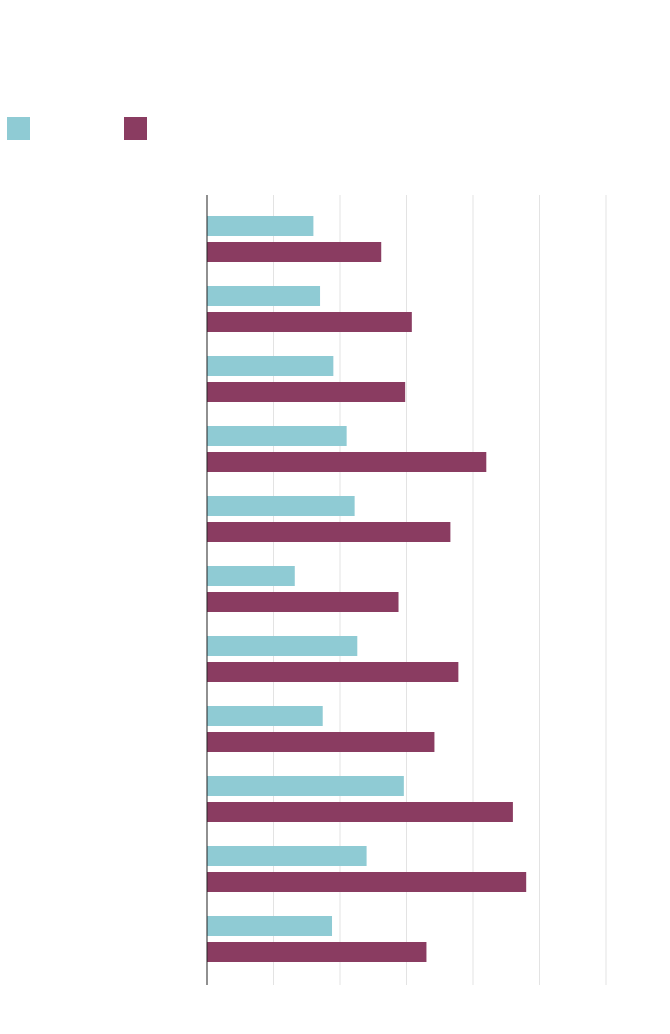 The image size is (670, 1034). I want to click on legend-swatch-series-a, so click(18, 128).